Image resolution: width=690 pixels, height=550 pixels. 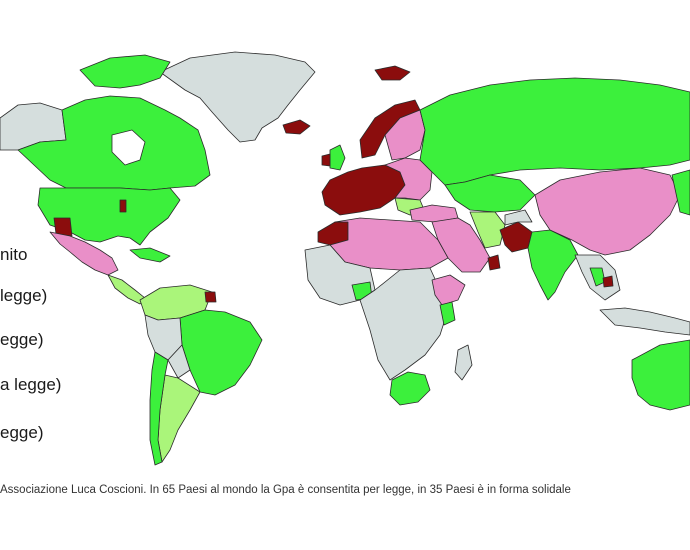 What do you see at coordinates (22, 432) in the screenshot?
I see `legend-item-unregulated: egge)` at bounding box center [22, 432].